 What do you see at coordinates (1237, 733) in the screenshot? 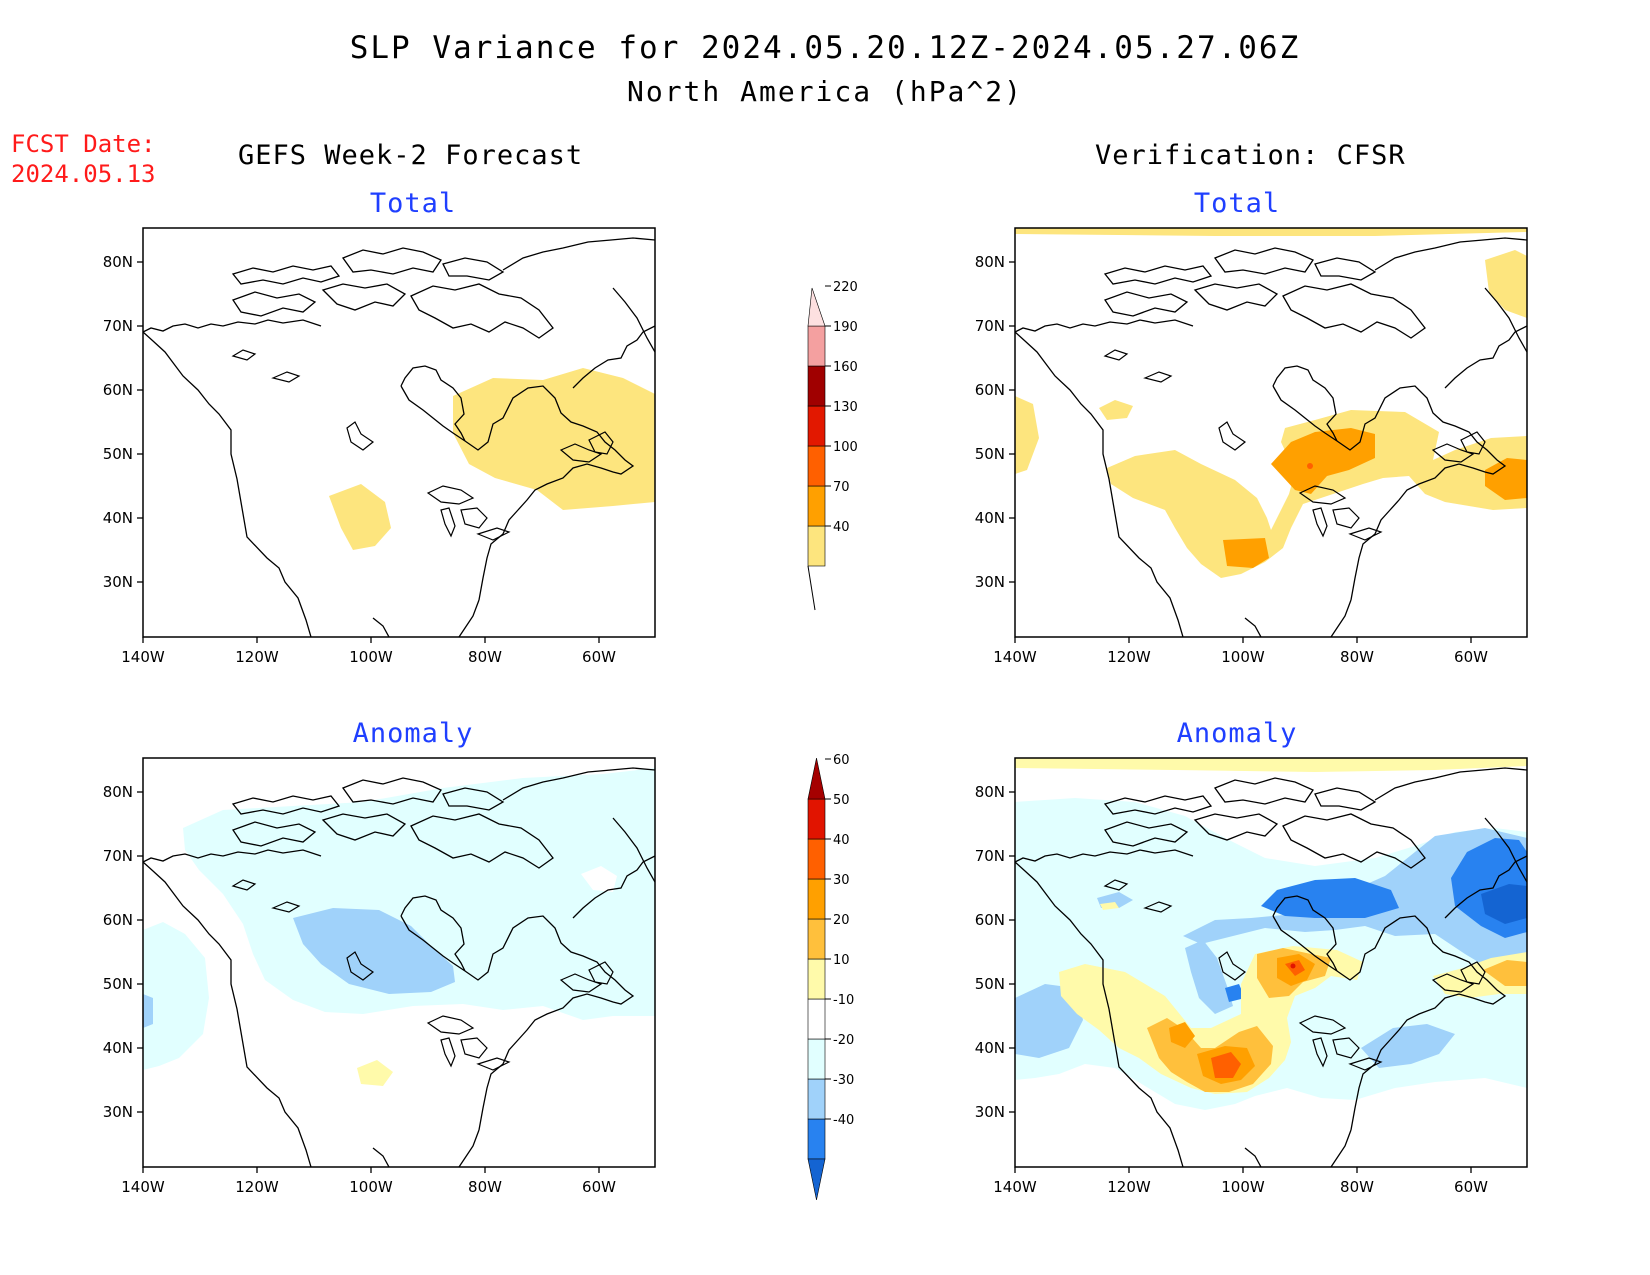
I see `panel-title-verification-anomaly: Anomaly` at bounding box center [1237, 733].